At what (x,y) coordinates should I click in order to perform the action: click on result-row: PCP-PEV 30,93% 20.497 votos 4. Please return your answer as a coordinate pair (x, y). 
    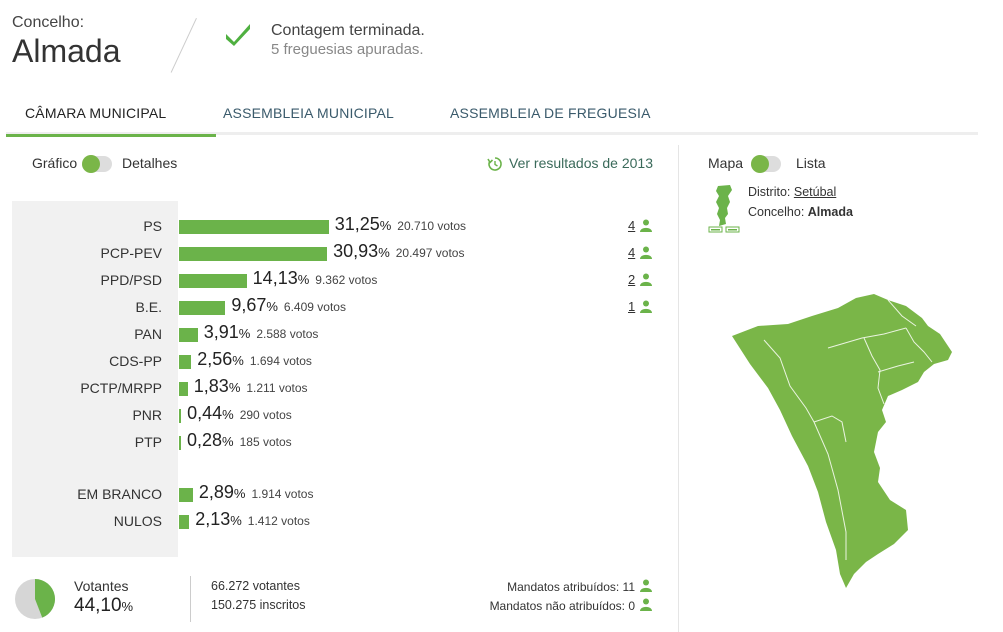
    Looking at the image, I should click on (332, 253).